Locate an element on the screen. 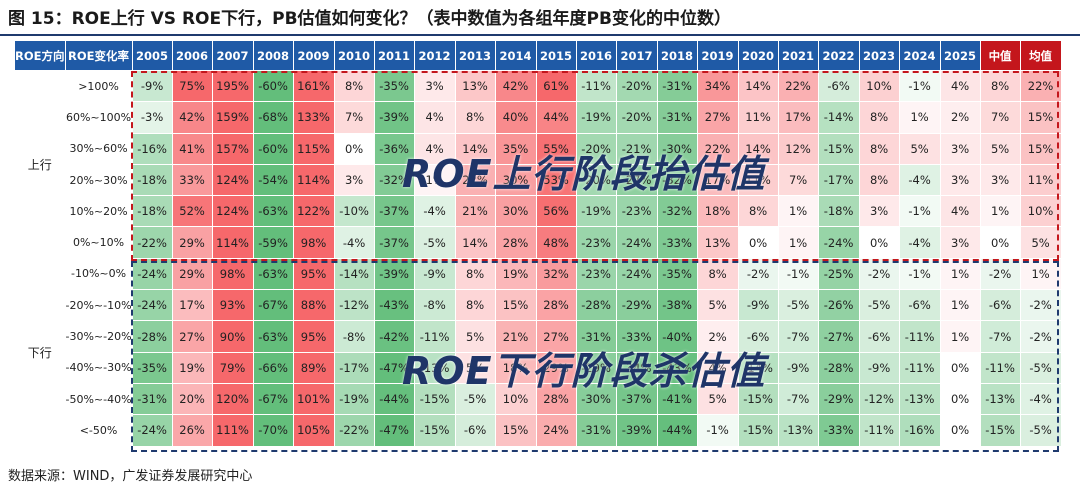 This screenshot has width=1080, height=492. pb-change-value-cell: -24% is located at coordinates (152, 430).